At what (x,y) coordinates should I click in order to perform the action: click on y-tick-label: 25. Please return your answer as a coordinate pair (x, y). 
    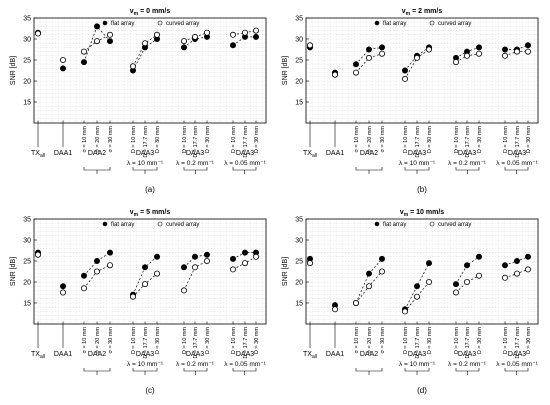
    Looking at the image, I should click on (27, 262).